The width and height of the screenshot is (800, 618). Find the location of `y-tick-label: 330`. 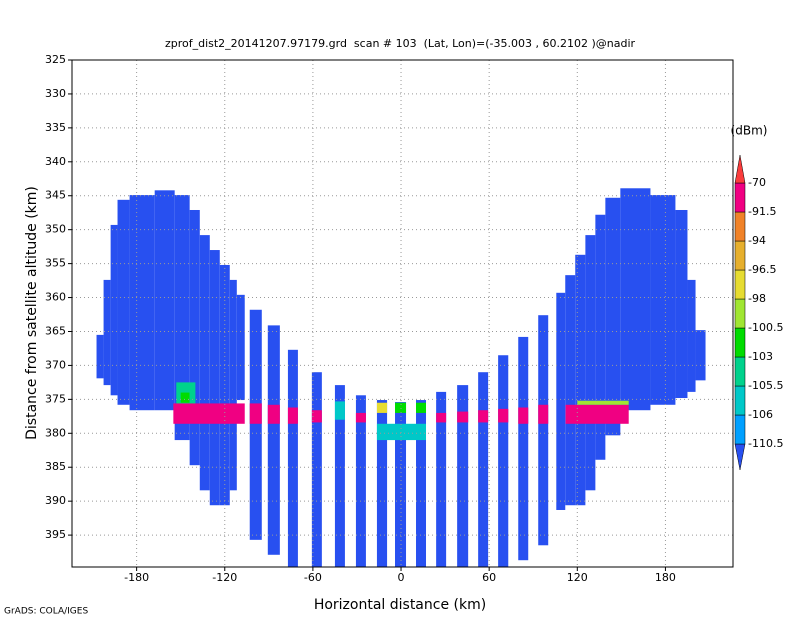

y-tick-label: 330 is located at coordinates (55, 93).